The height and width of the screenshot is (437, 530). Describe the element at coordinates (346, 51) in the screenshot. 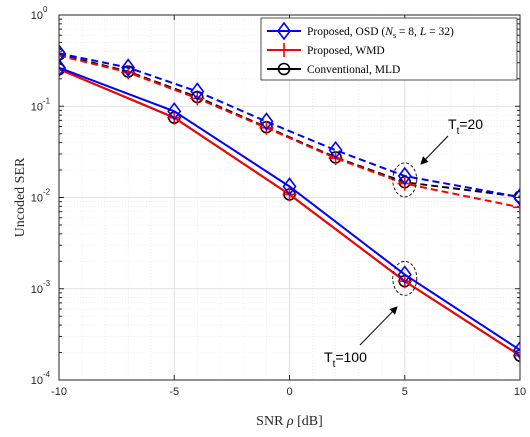

I see `legend-label: Proposed, WMD` at that location.